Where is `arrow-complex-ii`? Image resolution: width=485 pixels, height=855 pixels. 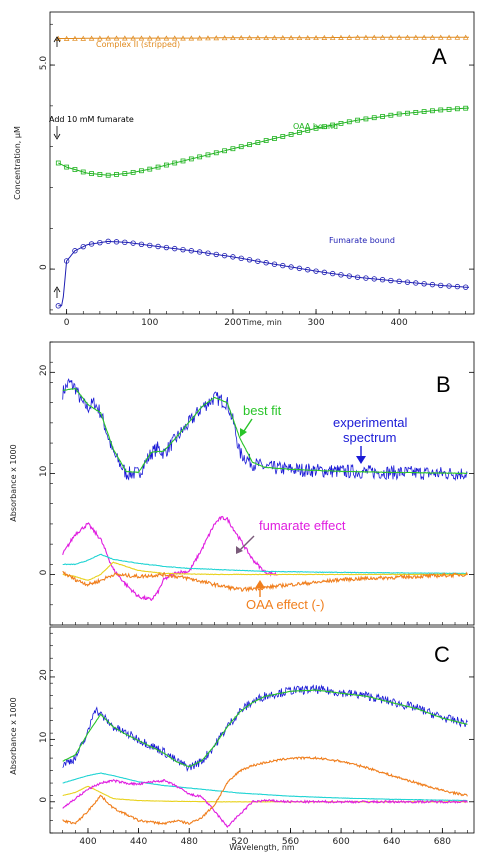
arrow-complex-ii is located at coordinates (57, 41).